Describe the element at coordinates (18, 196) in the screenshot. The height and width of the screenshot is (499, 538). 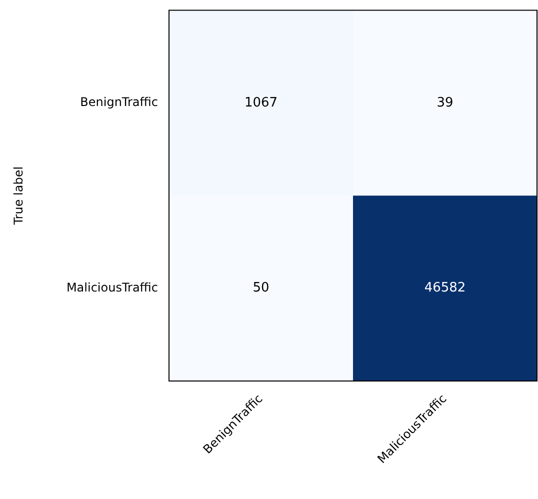
I see `y-axis-title: True label` at that location.